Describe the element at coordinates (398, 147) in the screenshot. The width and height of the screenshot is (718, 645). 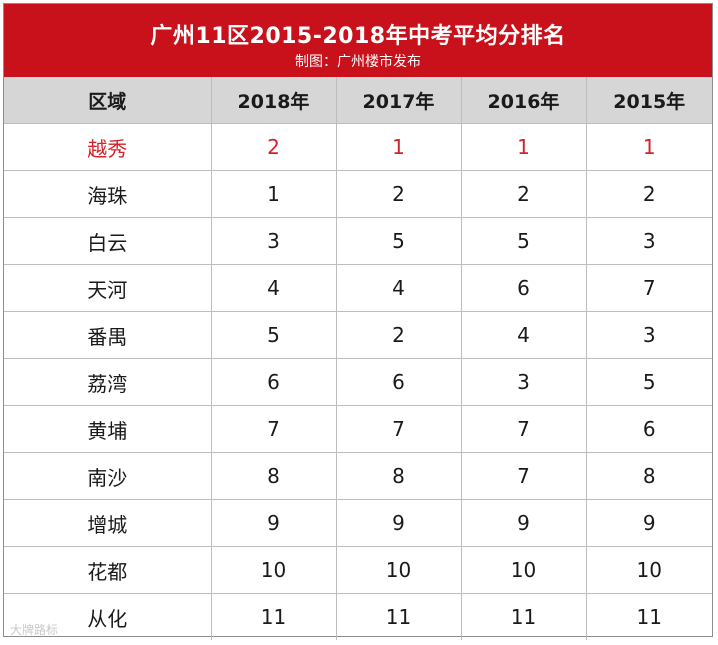
I see `rank-cell-2017: 1` at that location.